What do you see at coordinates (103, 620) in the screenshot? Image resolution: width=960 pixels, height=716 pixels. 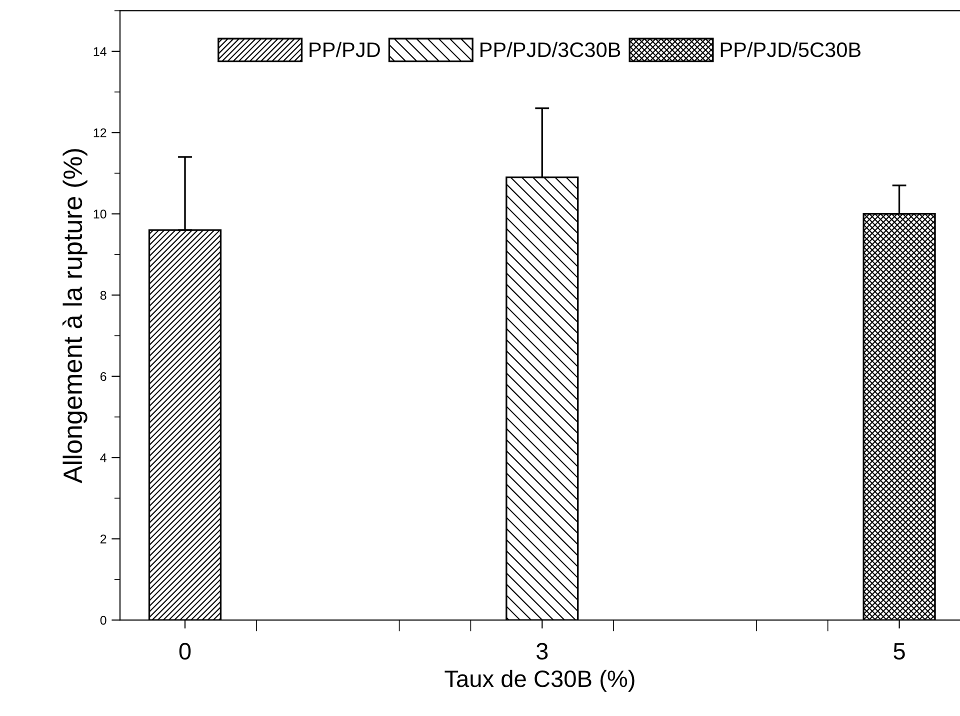 I see `y-tick-label: 0` at bounding box center [103, 620].